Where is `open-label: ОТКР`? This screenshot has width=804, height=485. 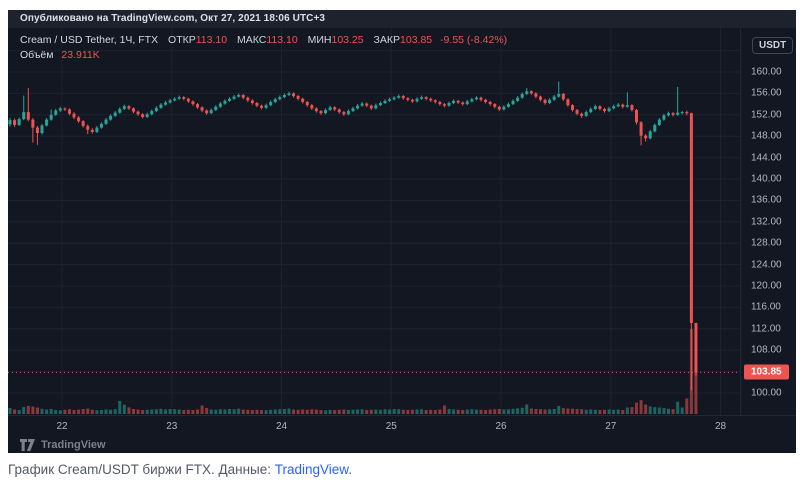 open-label: ОТКР is located at coordinates (182, 40).